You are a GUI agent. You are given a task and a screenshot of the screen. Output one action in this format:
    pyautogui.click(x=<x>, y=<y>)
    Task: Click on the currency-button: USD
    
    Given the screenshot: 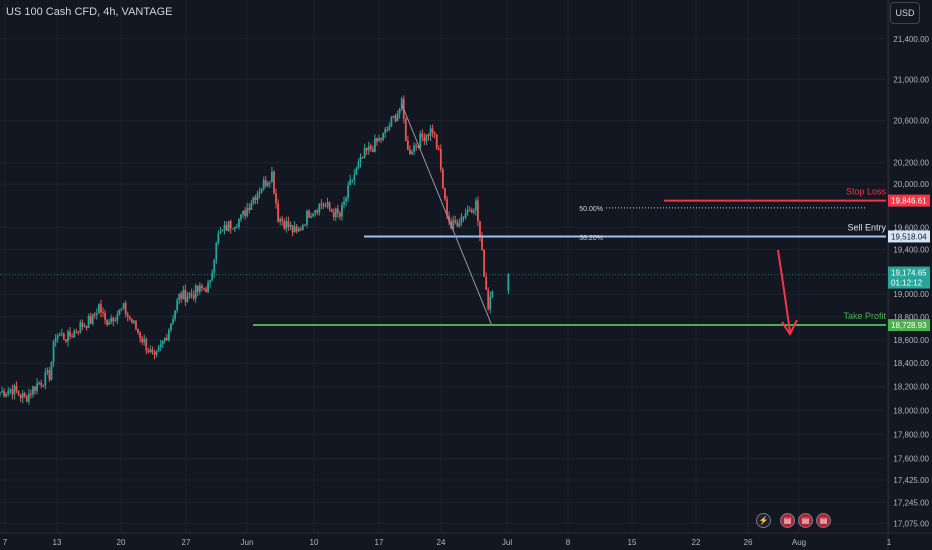 What is the action you would take?
    pyautogui.click(x=905, y=13)
    